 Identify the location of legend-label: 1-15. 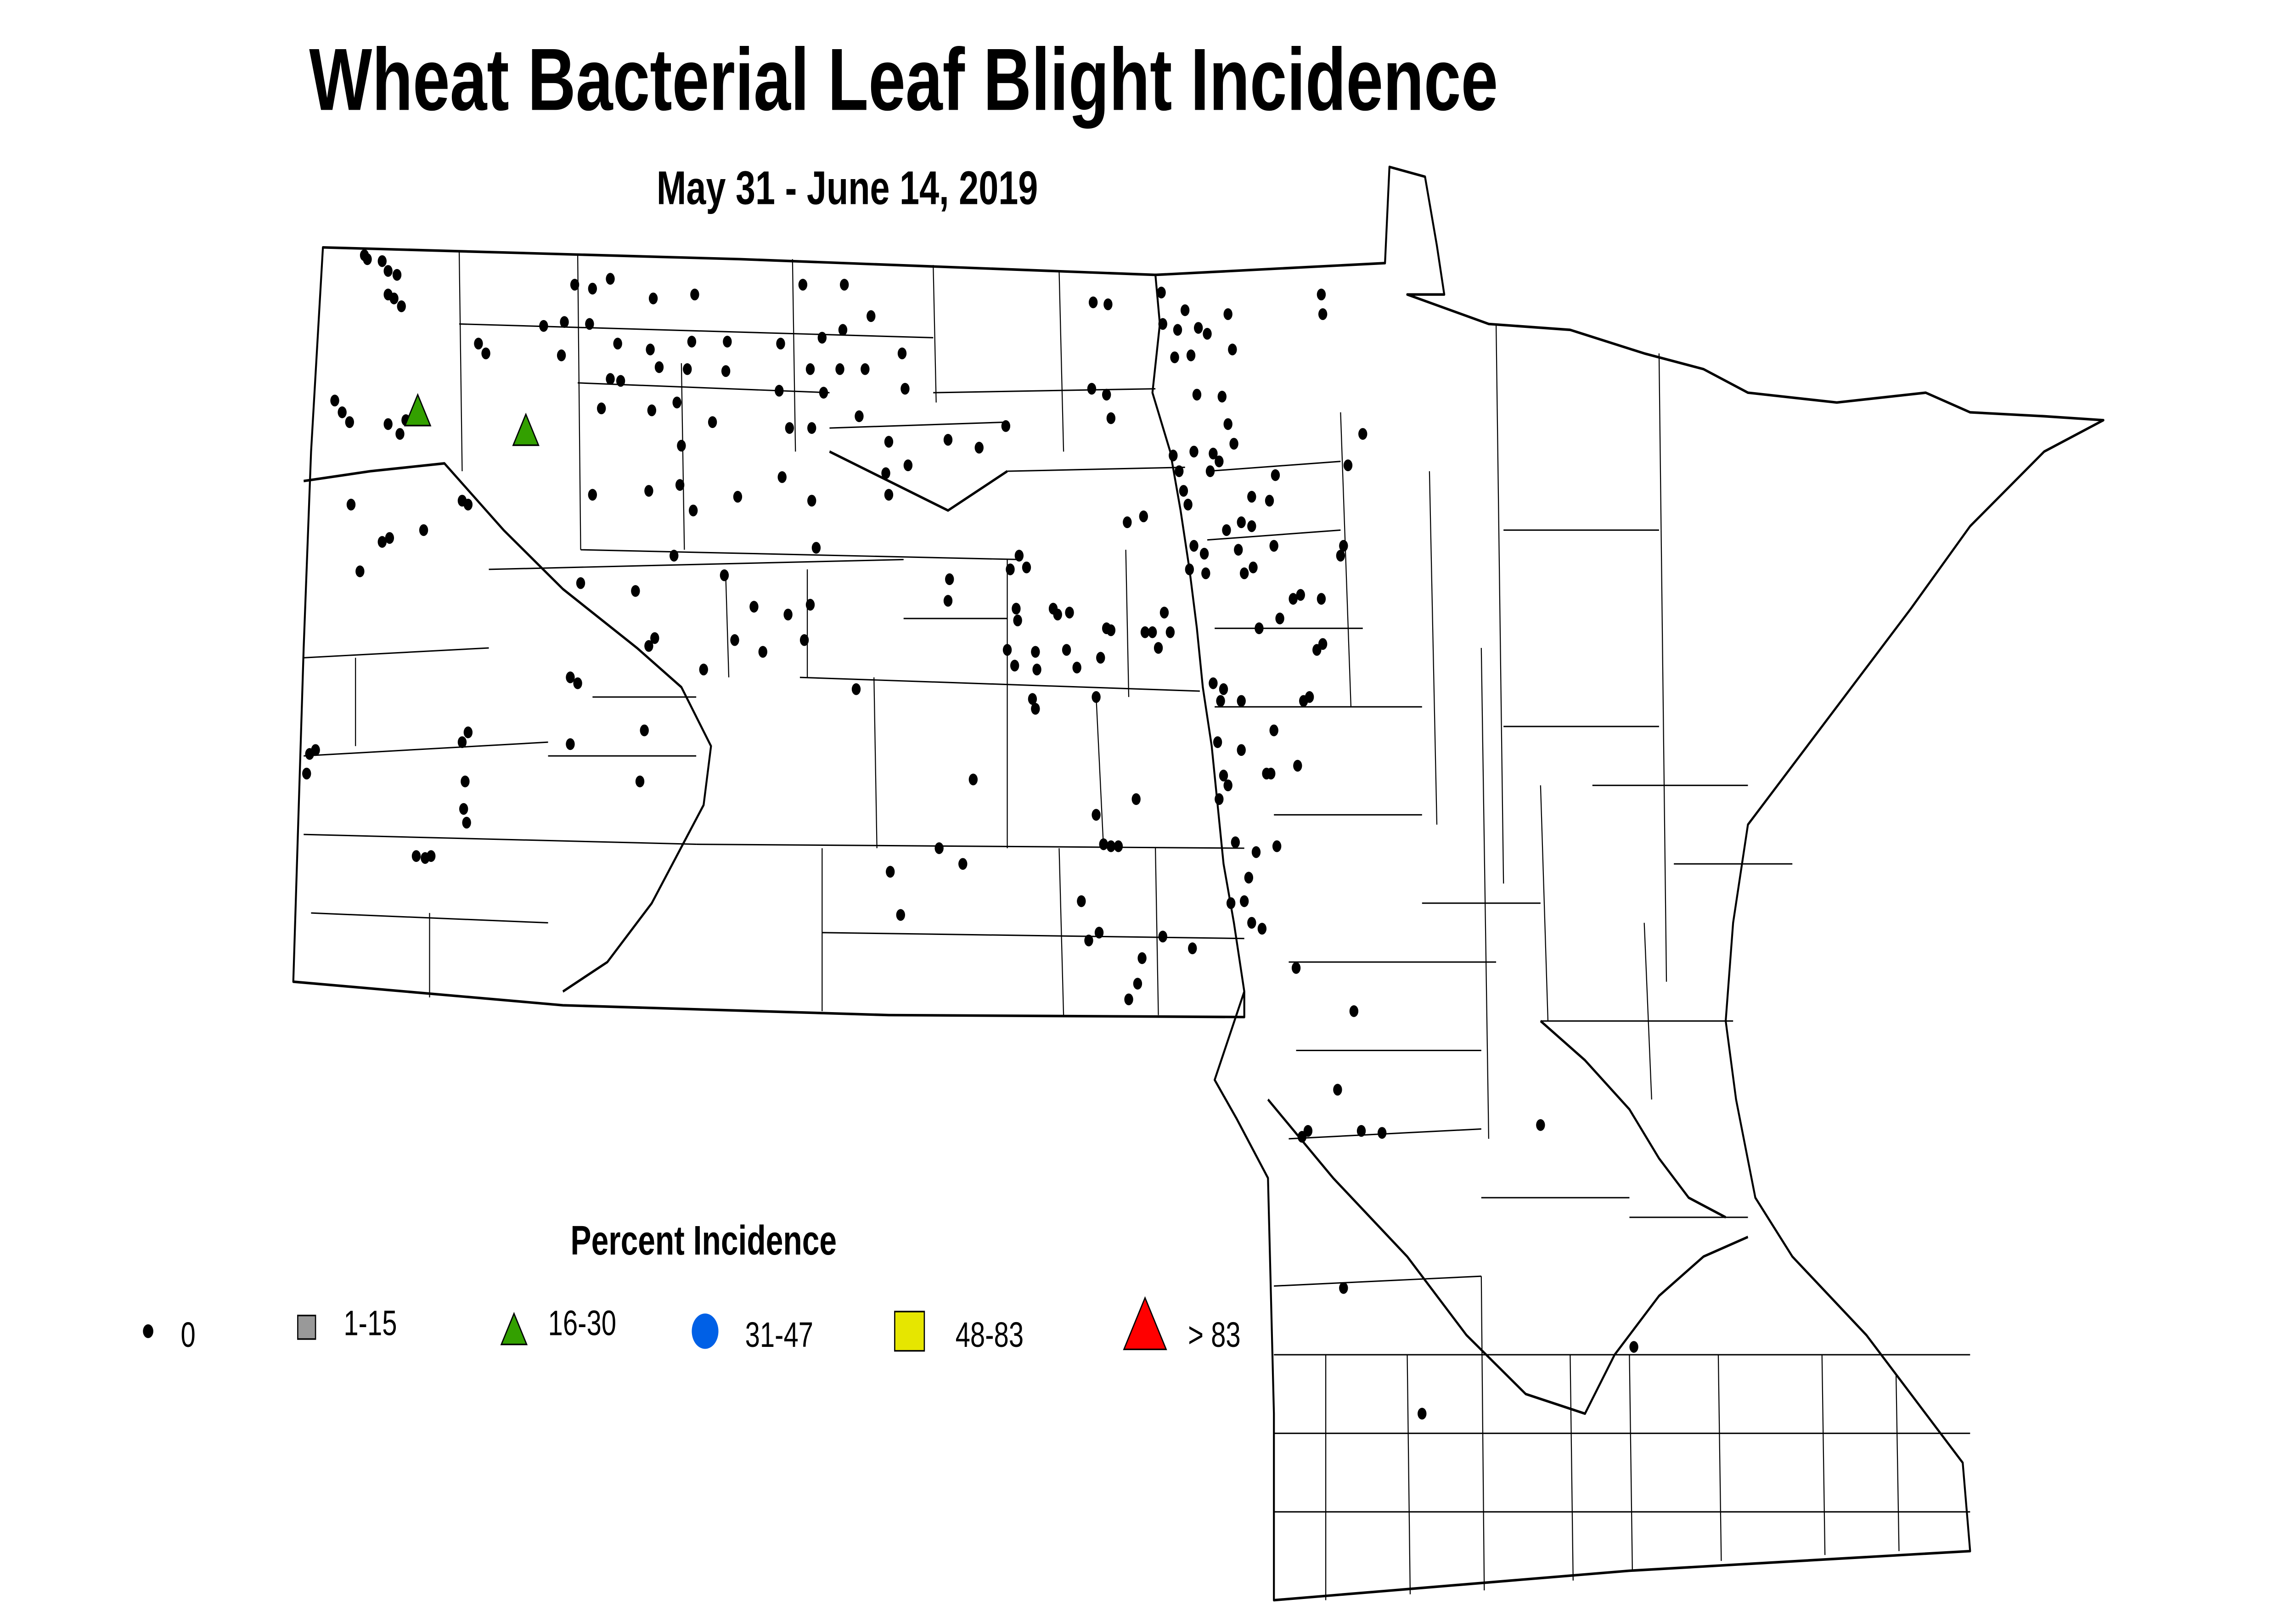
(370, 1323).